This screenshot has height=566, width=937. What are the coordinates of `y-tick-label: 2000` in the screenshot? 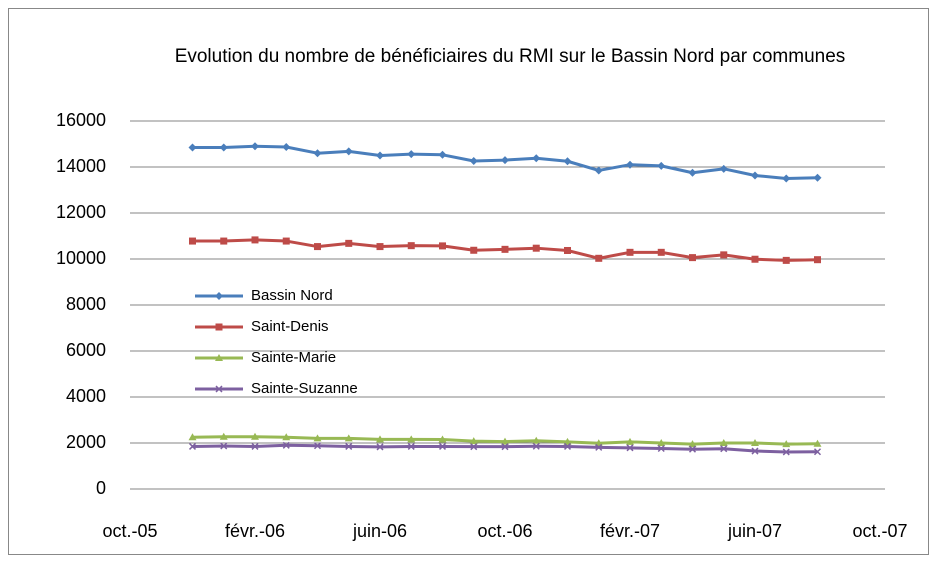 It's located at (86, 442).